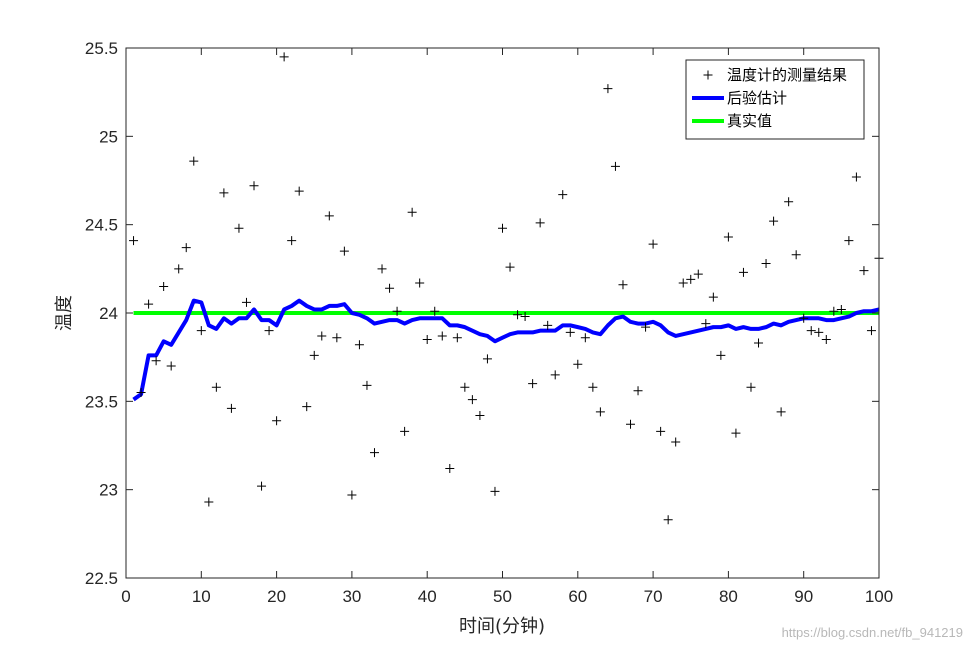 This screenshot has width=971, height=648. Describe the element at coordinates (64, 313) in the screenshot. I see `y-axis-label: 温度` at that location.